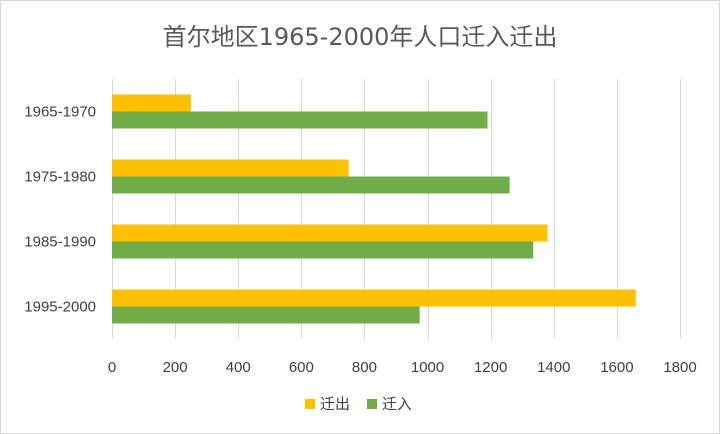  Describe the element at coordinates (374, 298) in the screenshot. I see `bar-迁出-1995-2000` at that location.